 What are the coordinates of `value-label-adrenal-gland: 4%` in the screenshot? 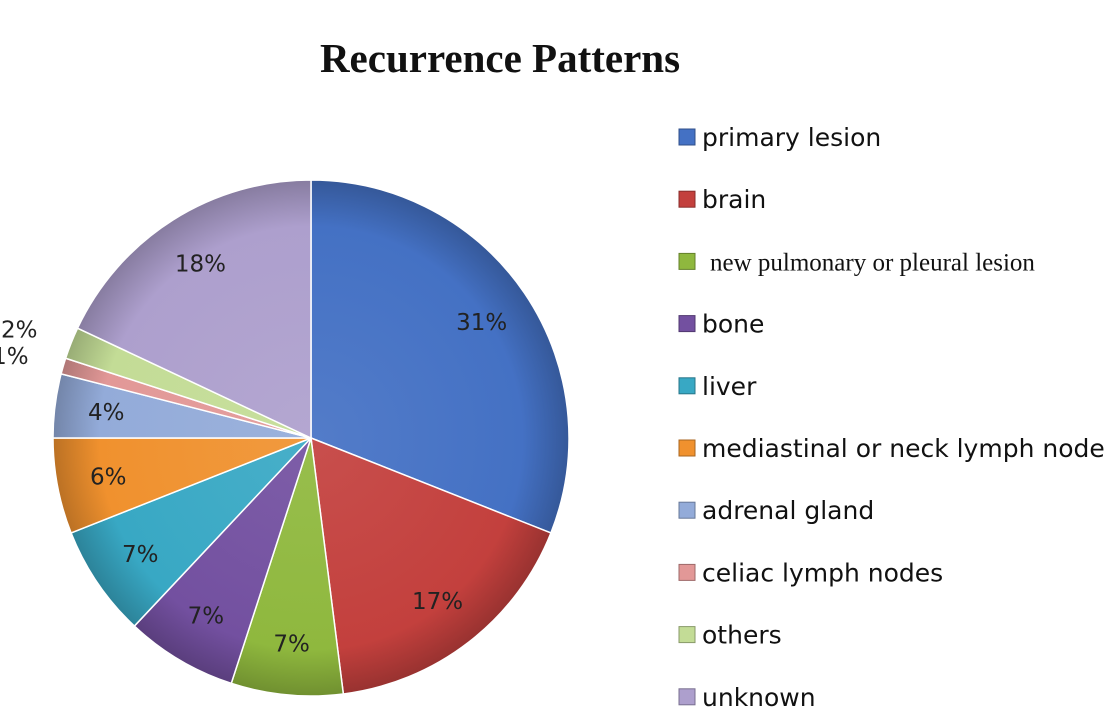 It's located at (106, 413).